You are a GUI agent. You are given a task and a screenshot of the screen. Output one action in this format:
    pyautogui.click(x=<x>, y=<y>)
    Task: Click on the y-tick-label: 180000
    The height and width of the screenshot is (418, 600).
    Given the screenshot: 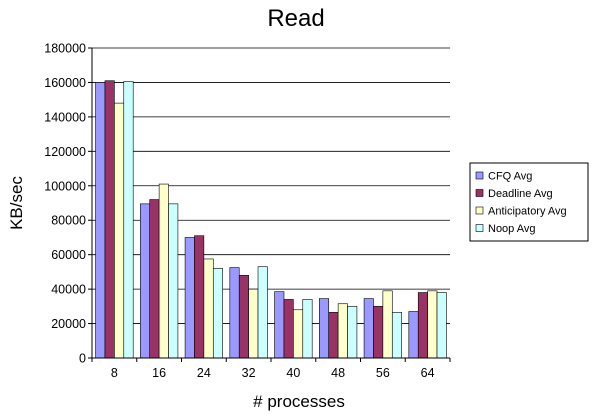 What is the action you would take?
    pyautogui.click(x=65, y=49)
    